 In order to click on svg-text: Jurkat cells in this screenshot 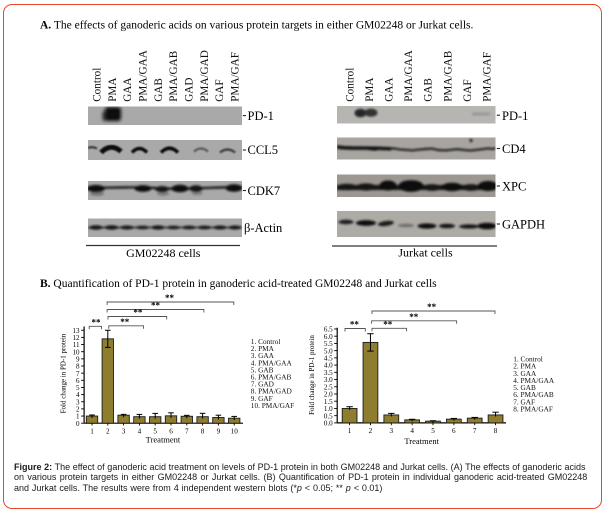, I will do `click(425, 253)`.